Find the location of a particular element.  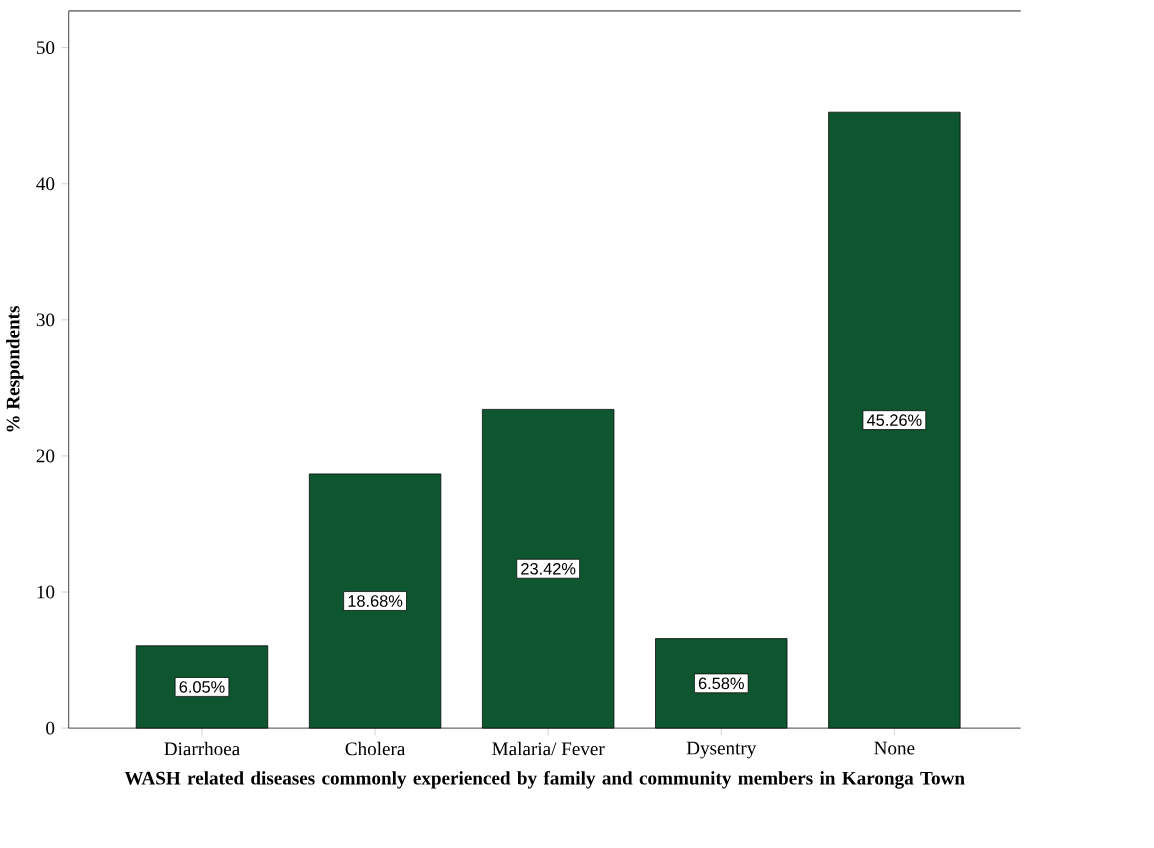

y-tick-label: 0 is located at coordinates (50, 728).